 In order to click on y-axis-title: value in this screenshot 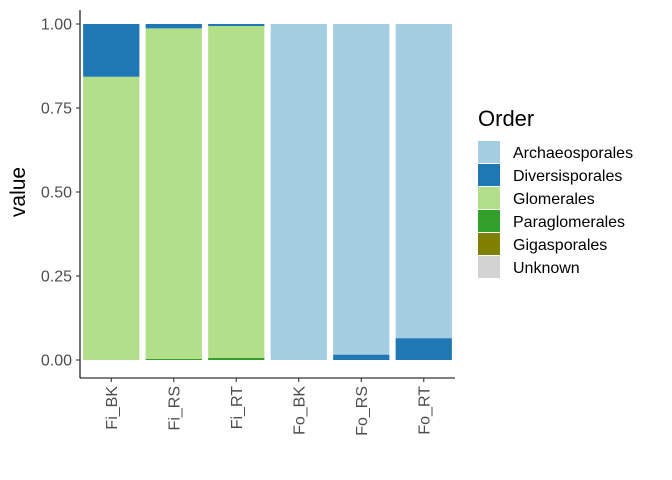, I will do `click(18, 192)`.